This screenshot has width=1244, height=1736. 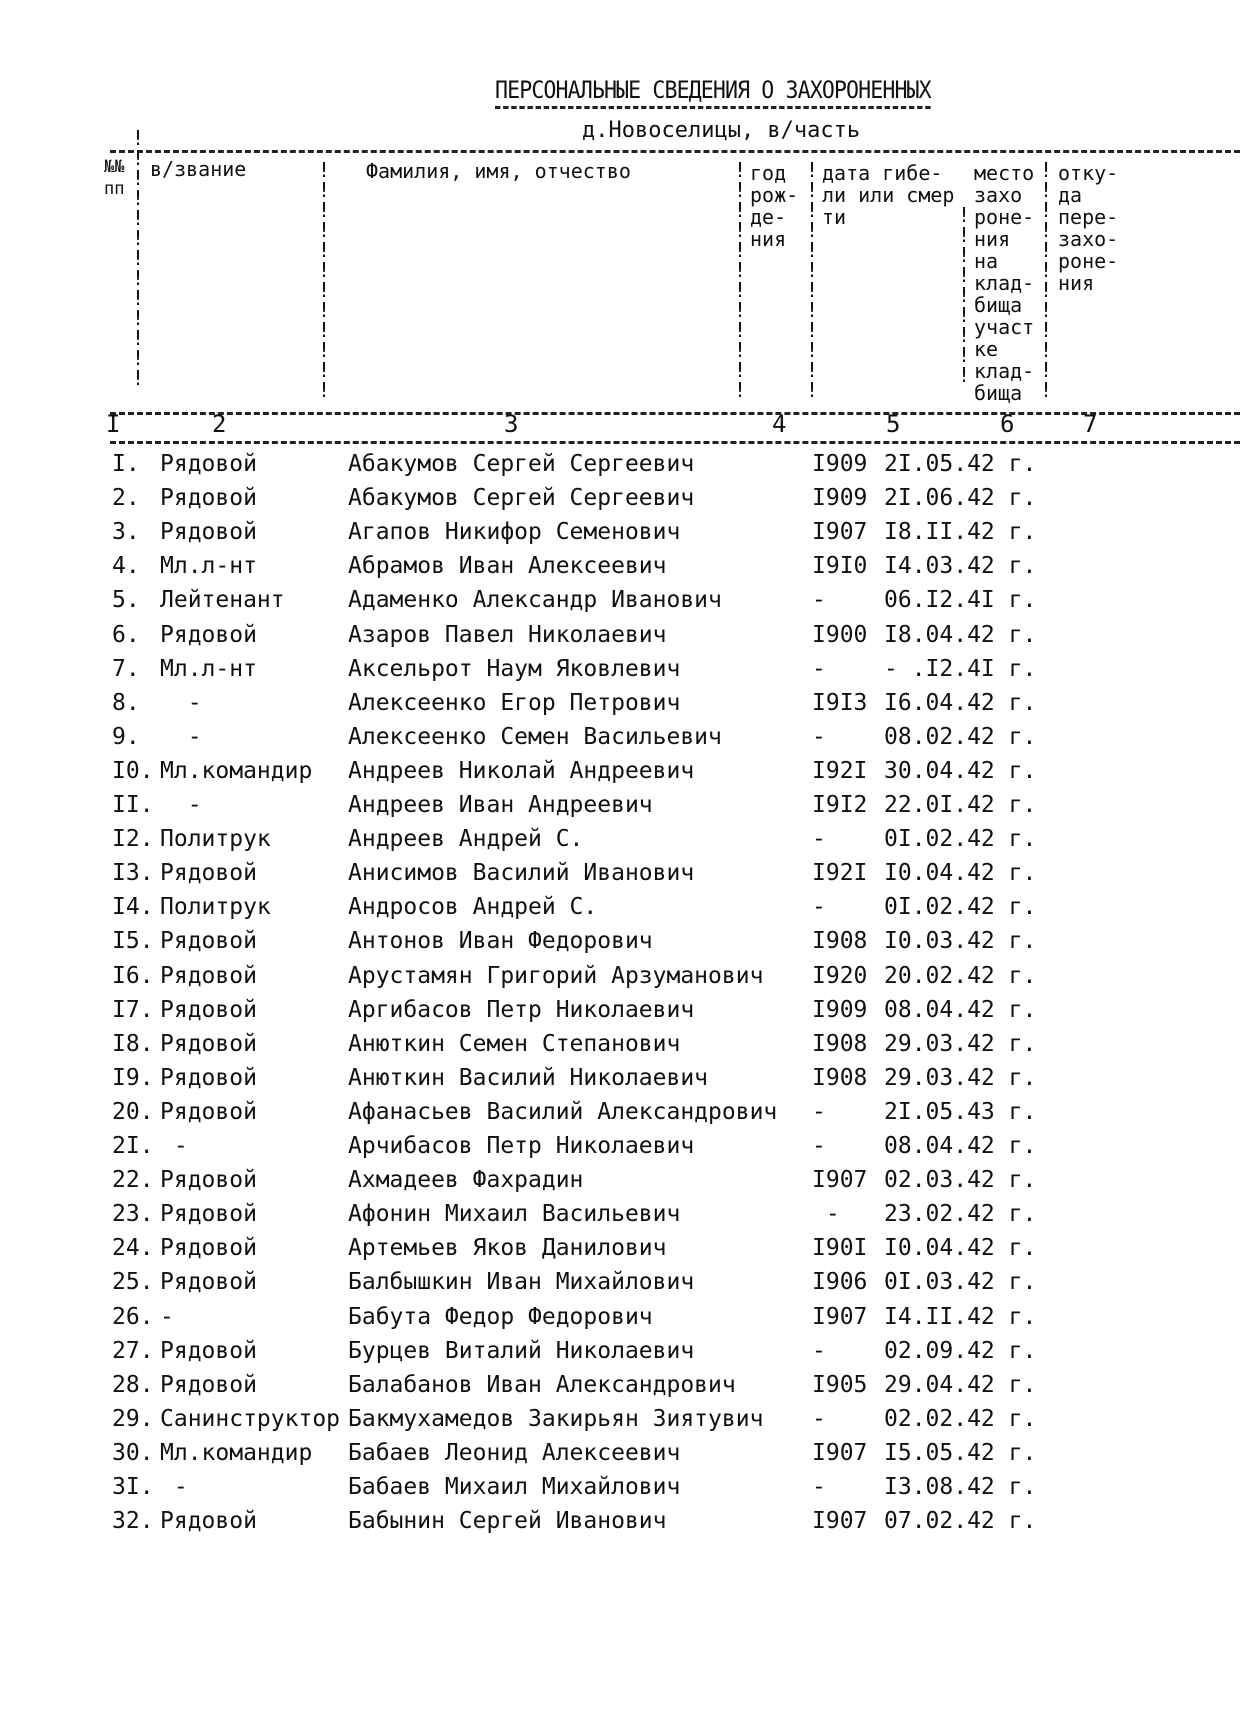 I want to click on column-number-6: 6, so click(x=1007, y=424).